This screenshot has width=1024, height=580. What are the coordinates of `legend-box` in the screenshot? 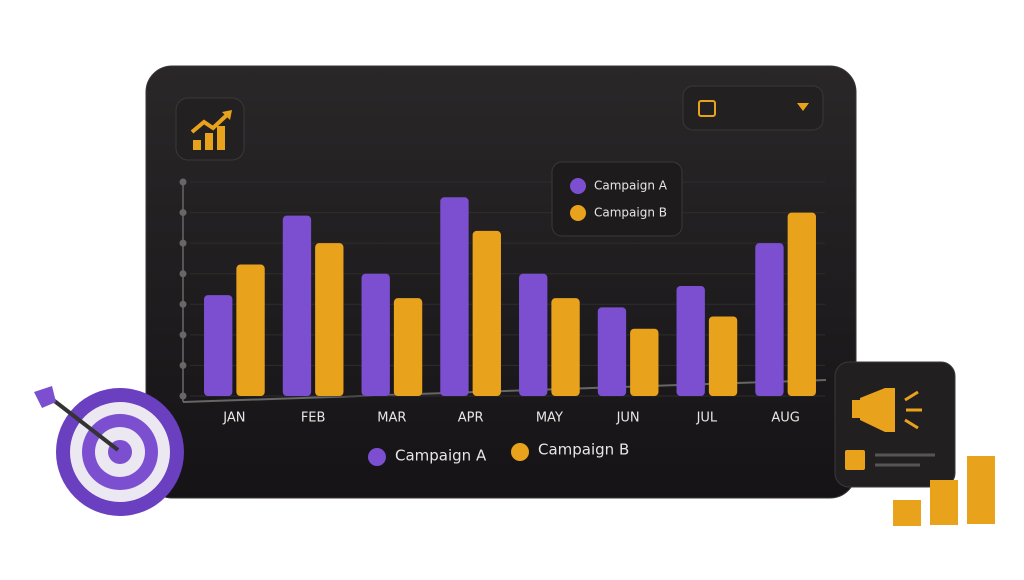 It's located at (617, 199).